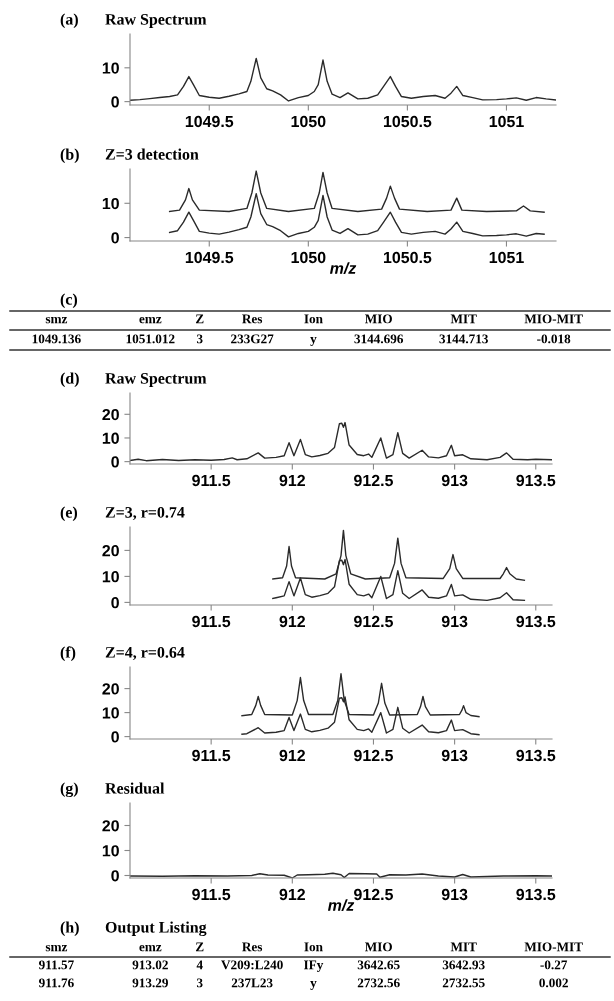  What do you see at coordinates (156, 928) in the screenshot?
I see `text: Output Listing` at bounding box center [156, 928].